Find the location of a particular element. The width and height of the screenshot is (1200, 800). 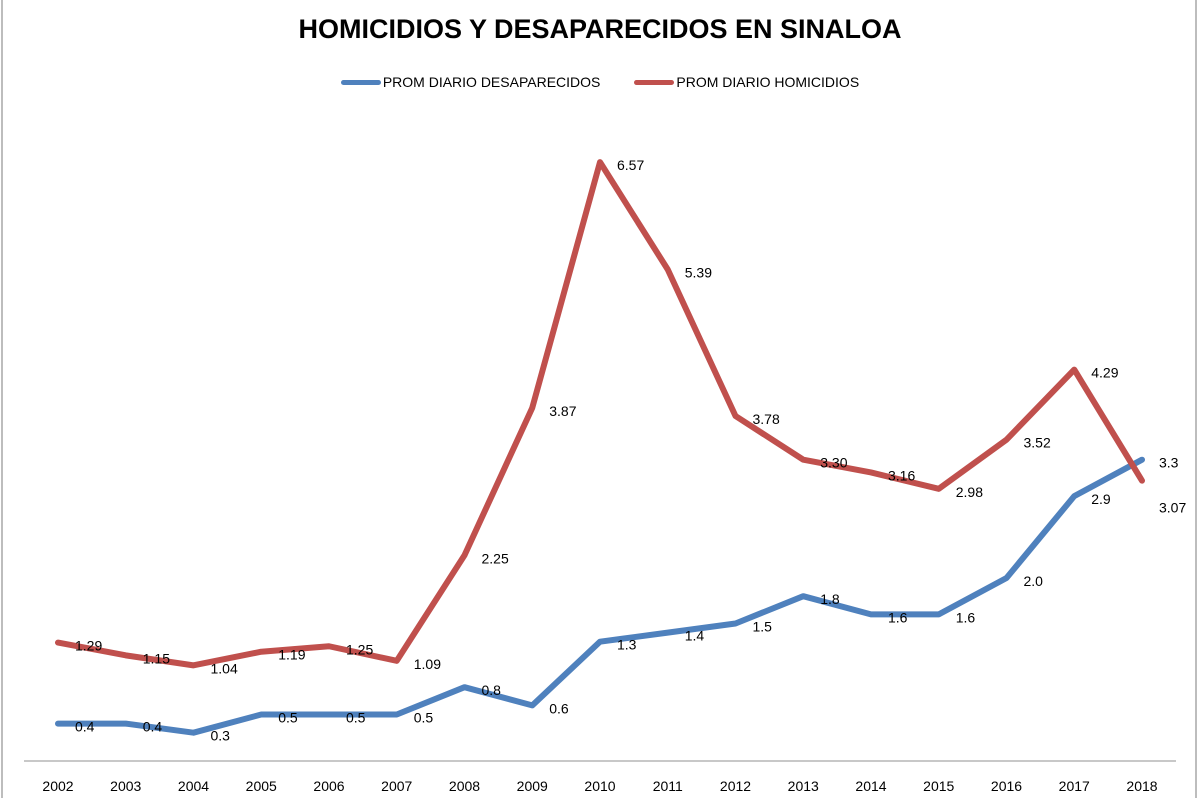

data-label: 1.29 is located at coordinates (88, 646).